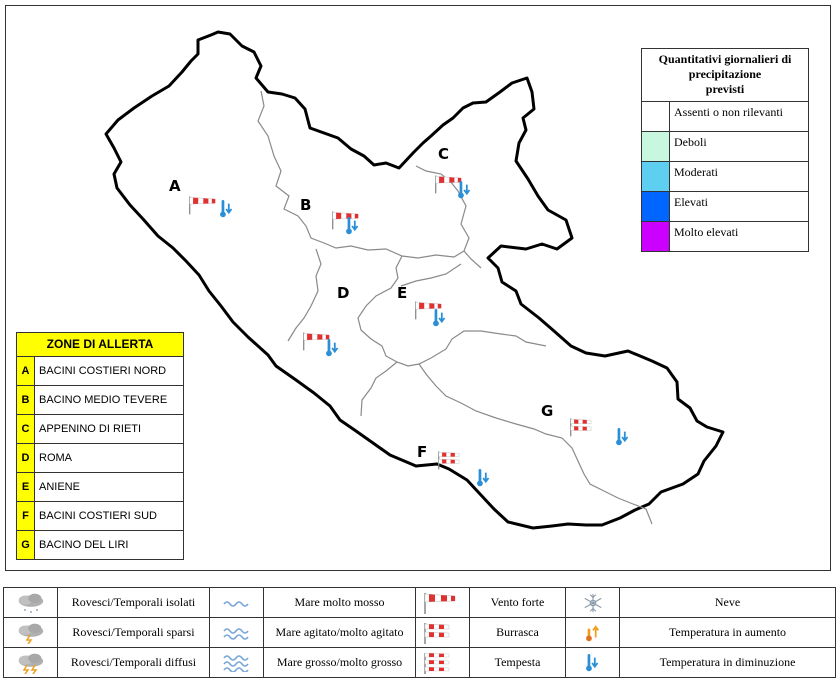 The height and width of the screenshot is (687, 838). I want to click on zones-legend-title: ZONE DI ALLERTA, so click(100, 345).